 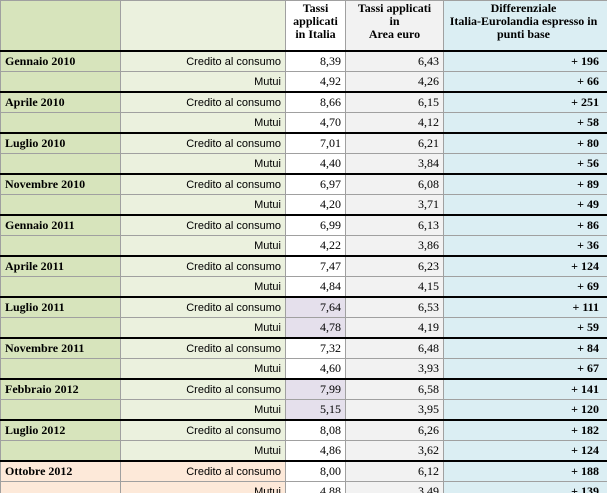 What do you see at coordinates (394, 102) in the screenshot?
I see `euro-cell: 6,15` at bounding box center [394, 102].